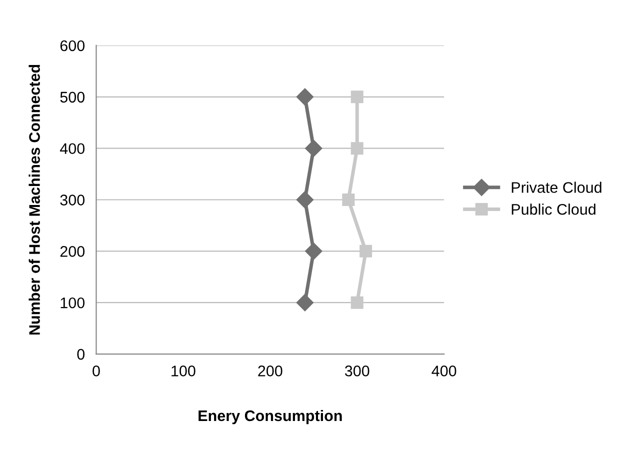  Describe the element at coordinates (270, 371) in the screenshot. I see `x-tick-label: 200` at that location.